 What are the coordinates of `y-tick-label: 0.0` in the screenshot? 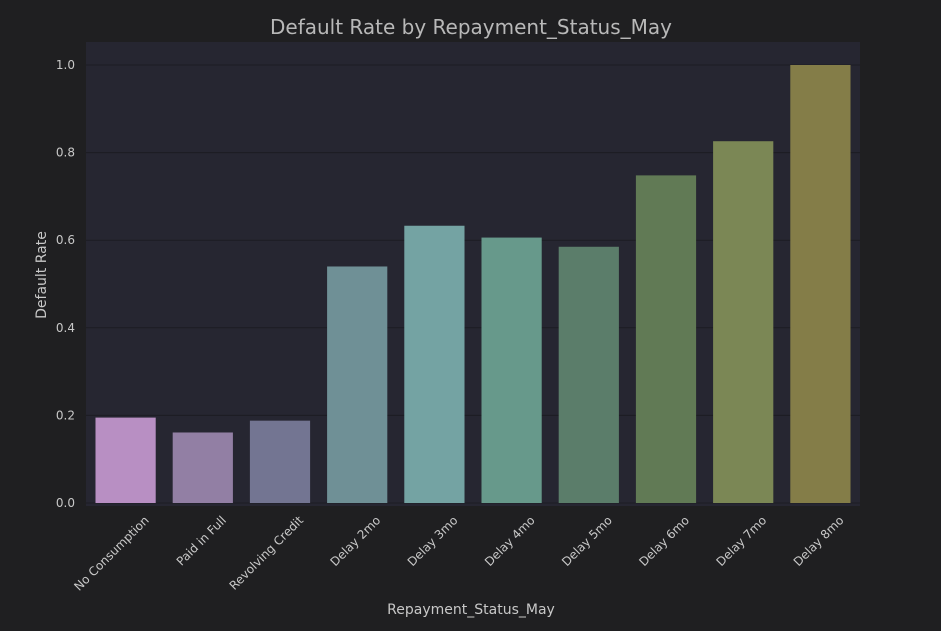 It's located at (65, 503).